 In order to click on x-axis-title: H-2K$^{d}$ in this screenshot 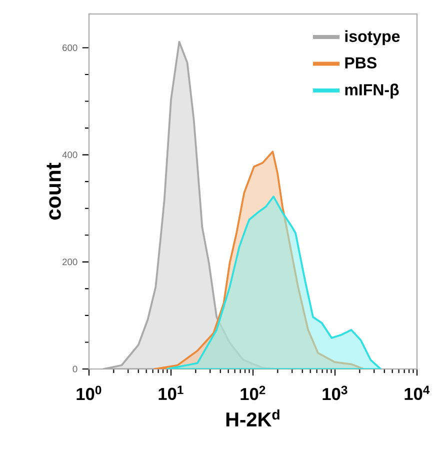, I will do `click(253, 417)`.